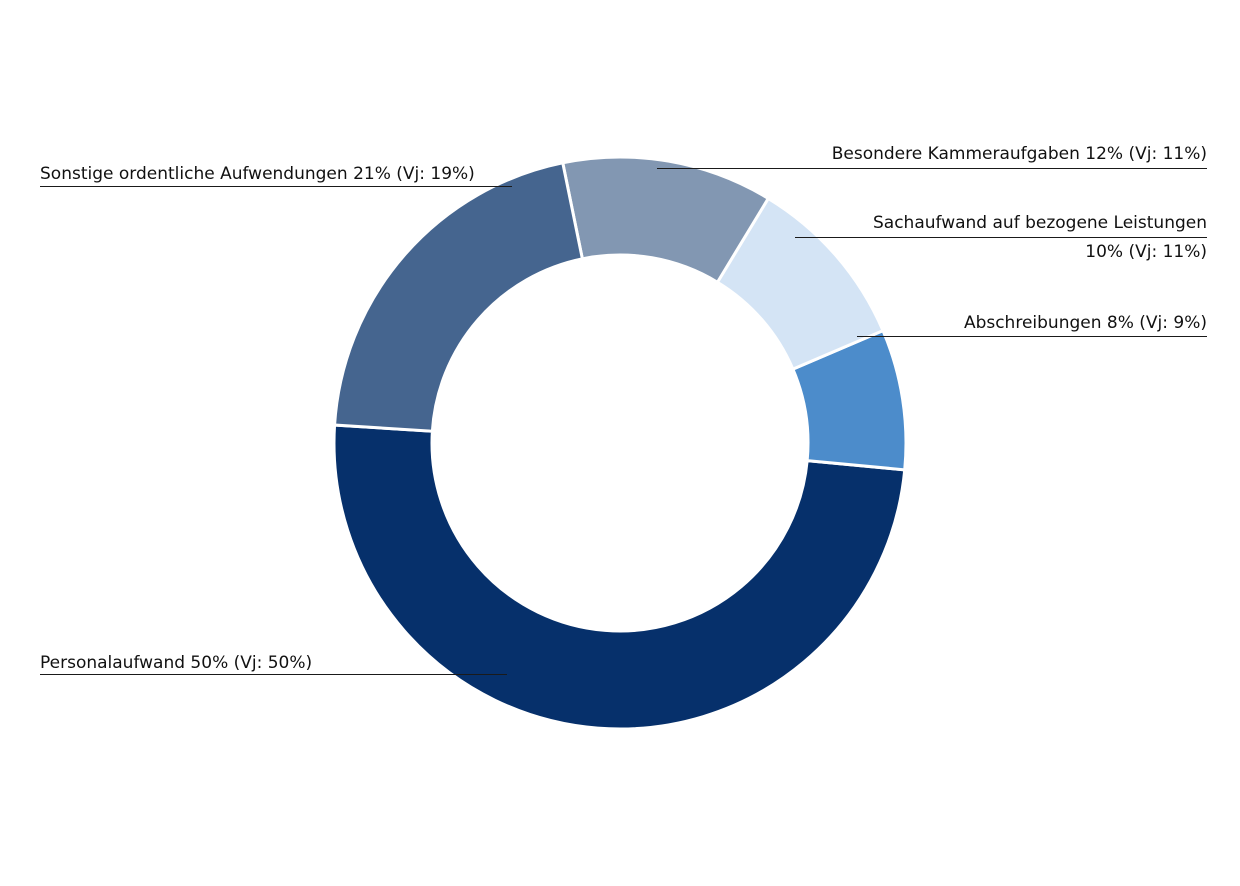 The height and width of the screenshot is (886, 1240). Describe the element at coordinates (932, 168) in the screenshot. I see `leader-besondere` at that location.